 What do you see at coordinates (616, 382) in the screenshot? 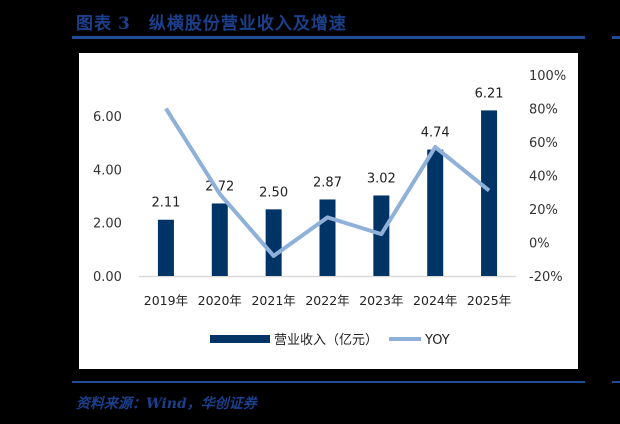
I see `bottom-divider-right` at bounding box center [616, 382].